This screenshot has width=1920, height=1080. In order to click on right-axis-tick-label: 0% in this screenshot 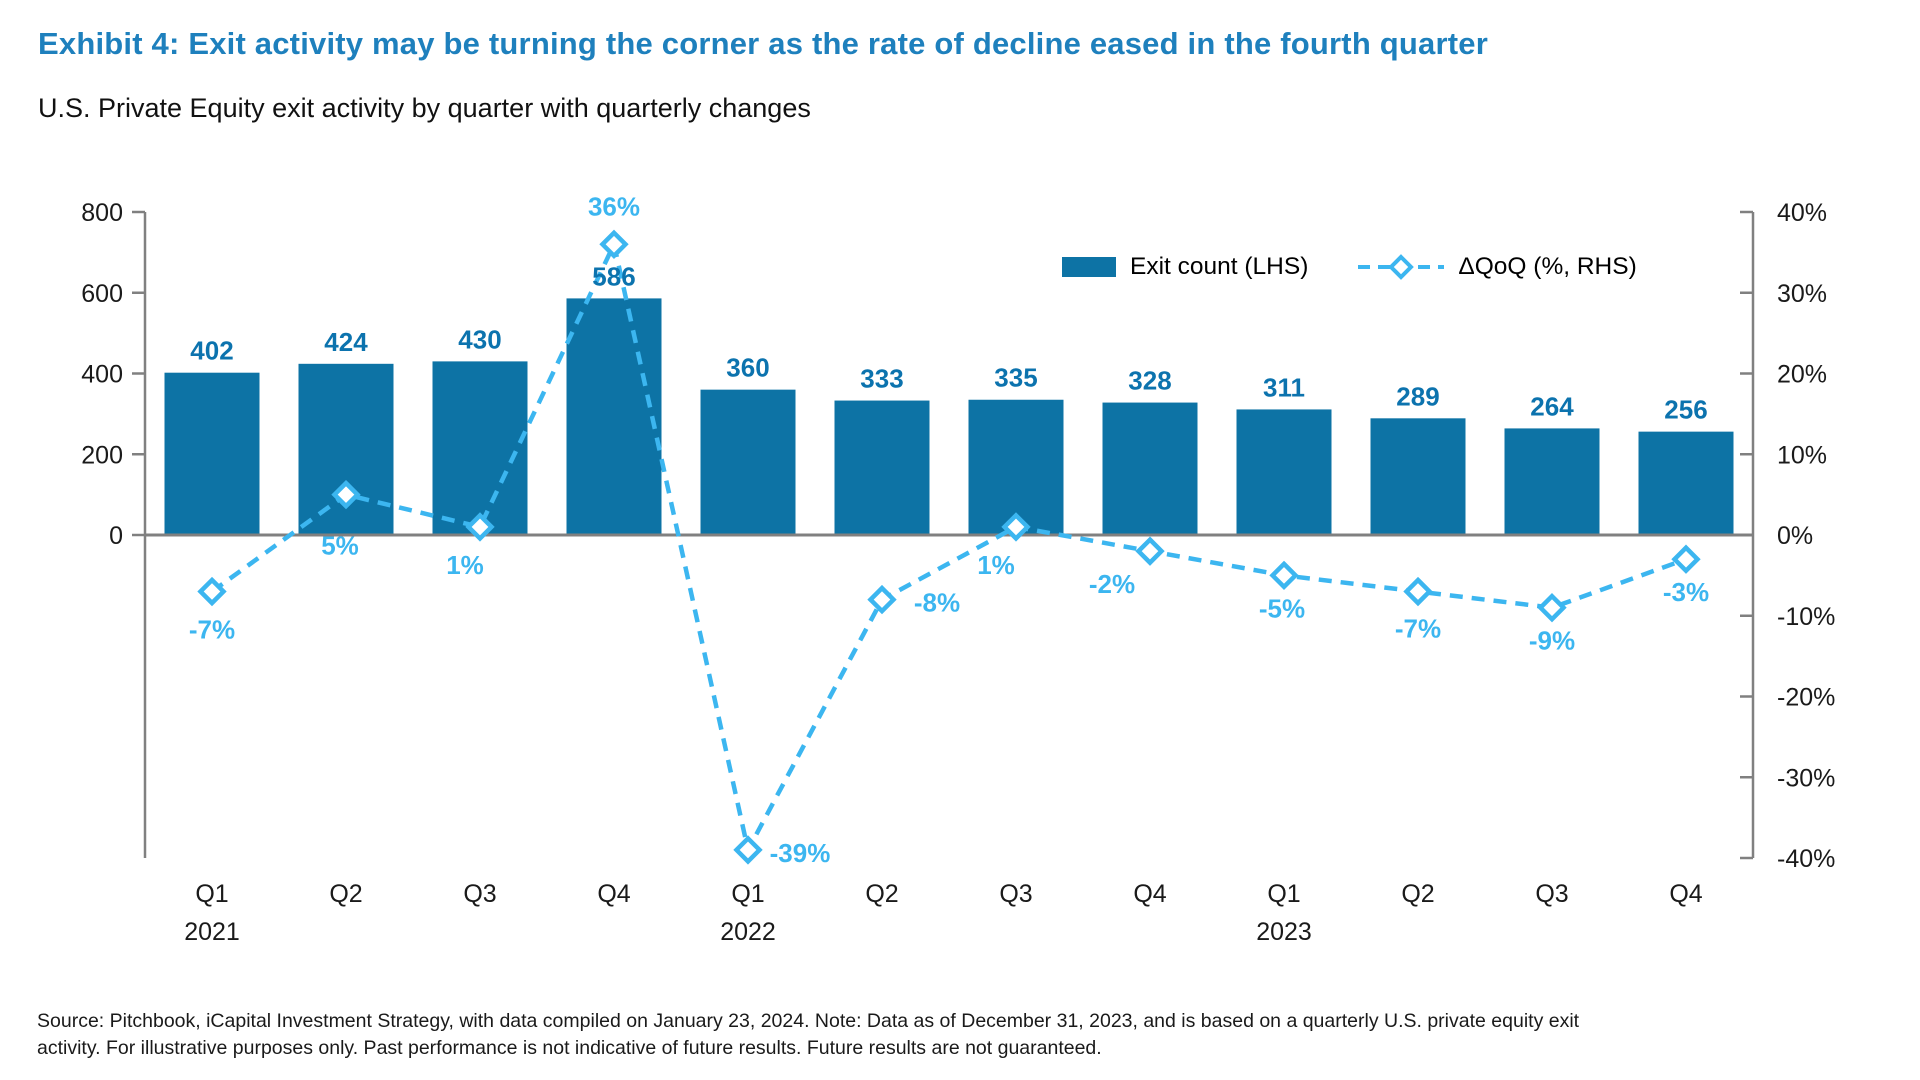, I will do `click(1795, 536)`.